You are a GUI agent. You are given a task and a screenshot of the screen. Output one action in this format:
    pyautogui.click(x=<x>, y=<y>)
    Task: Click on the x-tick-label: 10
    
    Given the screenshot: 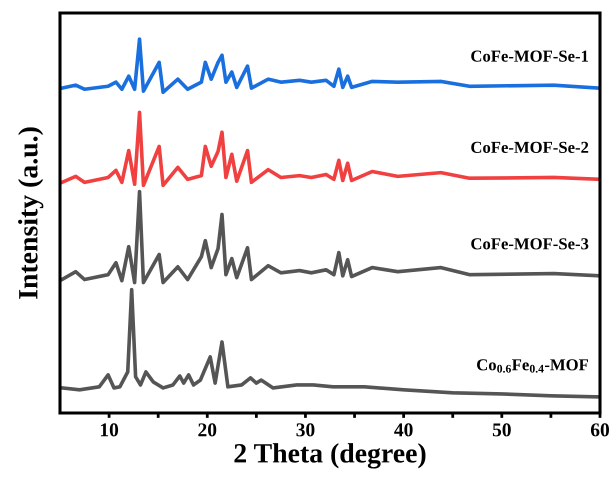 What is the action you would take?
    pyautogui.click(x=109, y=429)
    